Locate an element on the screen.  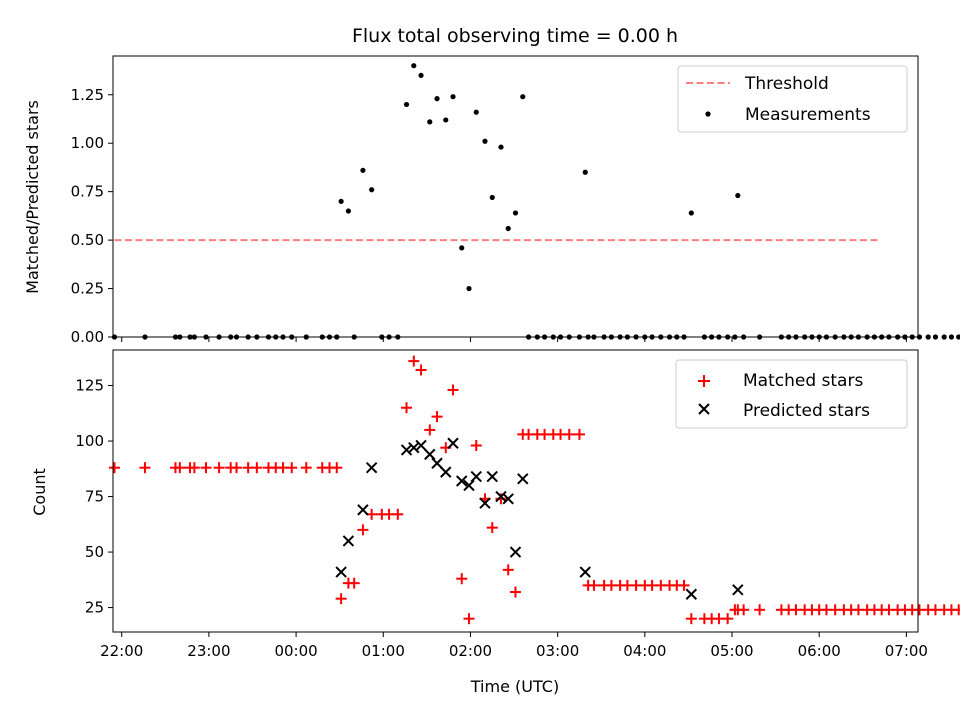
count-y-tick-label: 100 is located at coordinates (89, 441).